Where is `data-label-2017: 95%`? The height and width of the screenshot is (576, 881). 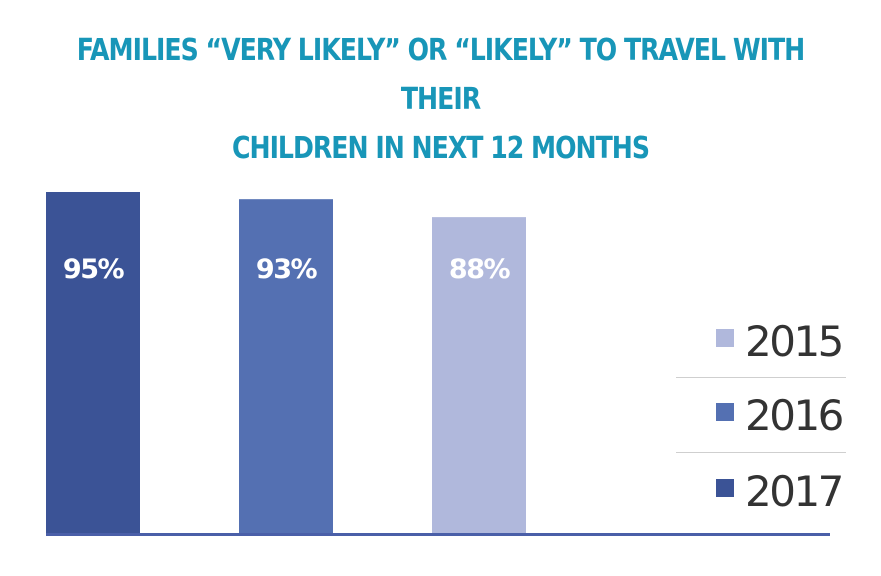 data-label-2017: 95% is located at coordinates (94, 269).